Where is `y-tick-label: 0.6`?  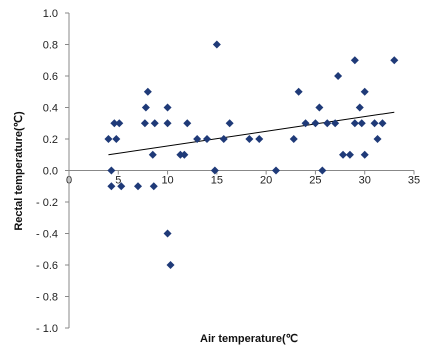 y-tick-label: 0.6 is located at coordinates (50, 77).